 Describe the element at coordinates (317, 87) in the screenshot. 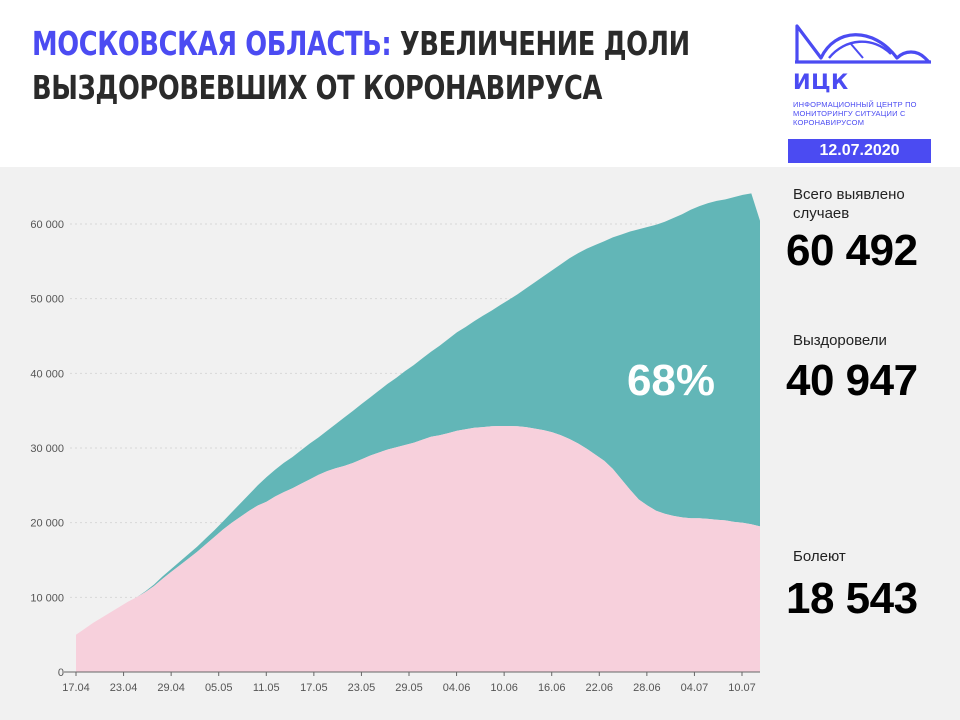

I see `title-line-2: ВЫЗДОРОВЕВШИХ ОТ КОРОНАВИРУСА` at that location.